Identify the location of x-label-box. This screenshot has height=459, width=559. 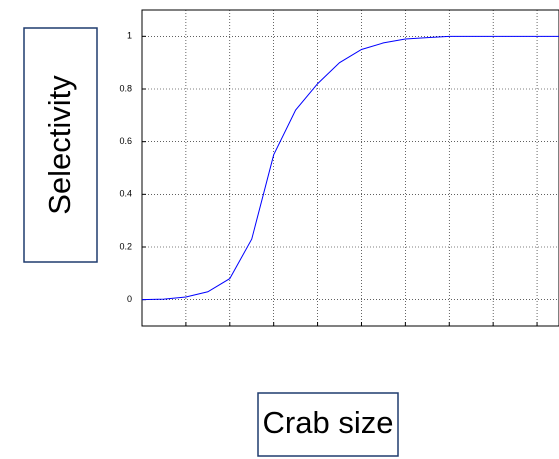
(328, 424).